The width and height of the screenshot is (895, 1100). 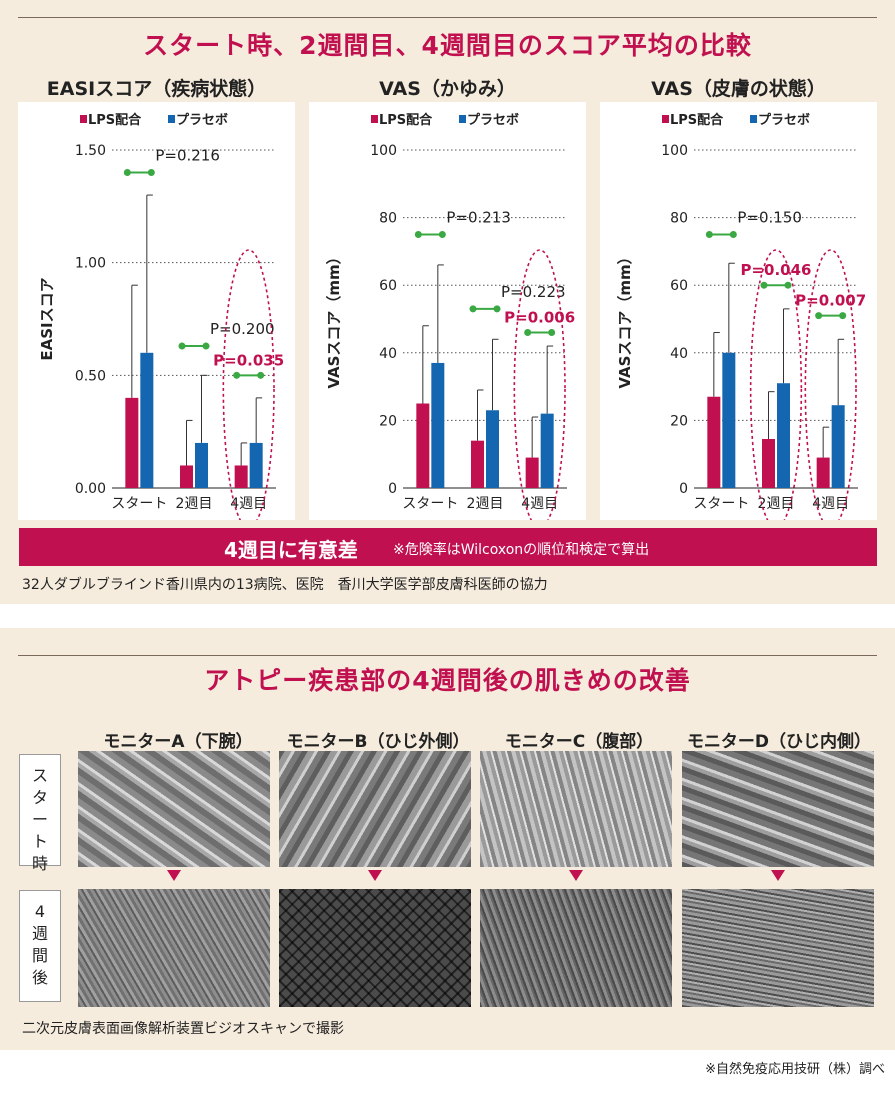 What do you see at coordinates (778, 809) in the screenshot?
I see `skin-photo-d-start` at bounding box center [778, 809].